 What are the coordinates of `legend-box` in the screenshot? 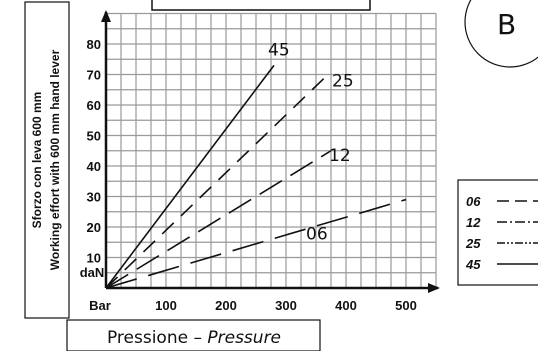 It's located at (497, 232).